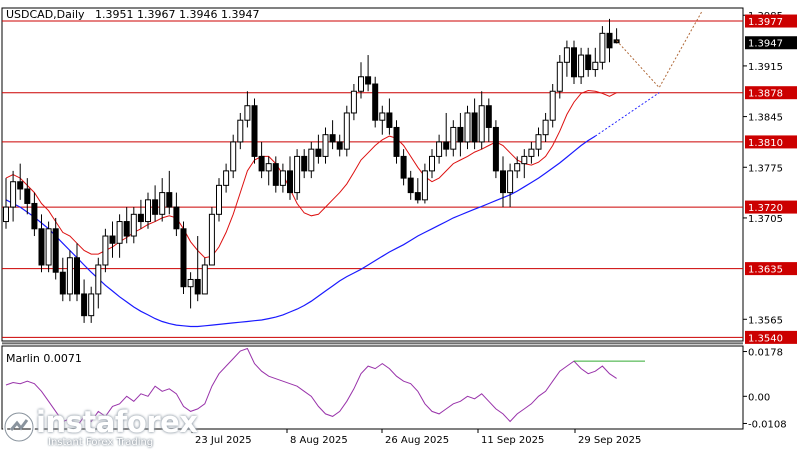 This screenshot has height=456, width=801. Describe the element at coordinates (177, 14) in the screenshot. I see `chart-ohlc: 1.3951 1.3967 1.3946 1.3947` at that location.